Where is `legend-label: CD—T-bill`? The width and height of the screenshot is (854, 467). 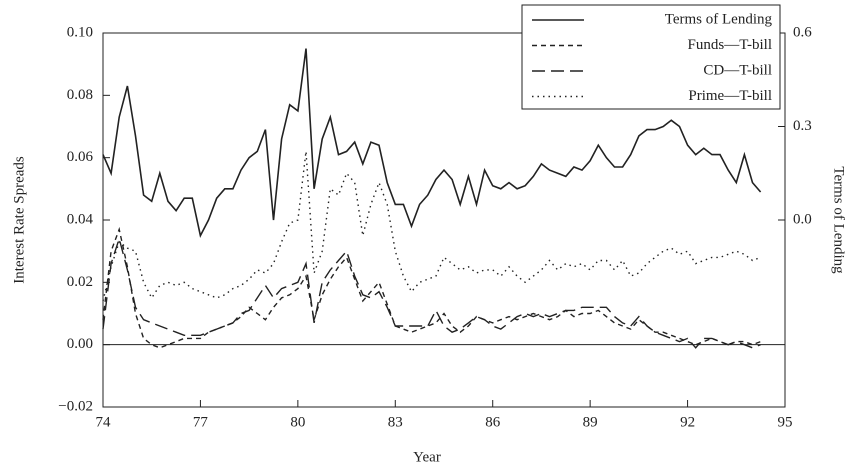
legend-label: CD—T-bill is located at coordinates (737, 70).